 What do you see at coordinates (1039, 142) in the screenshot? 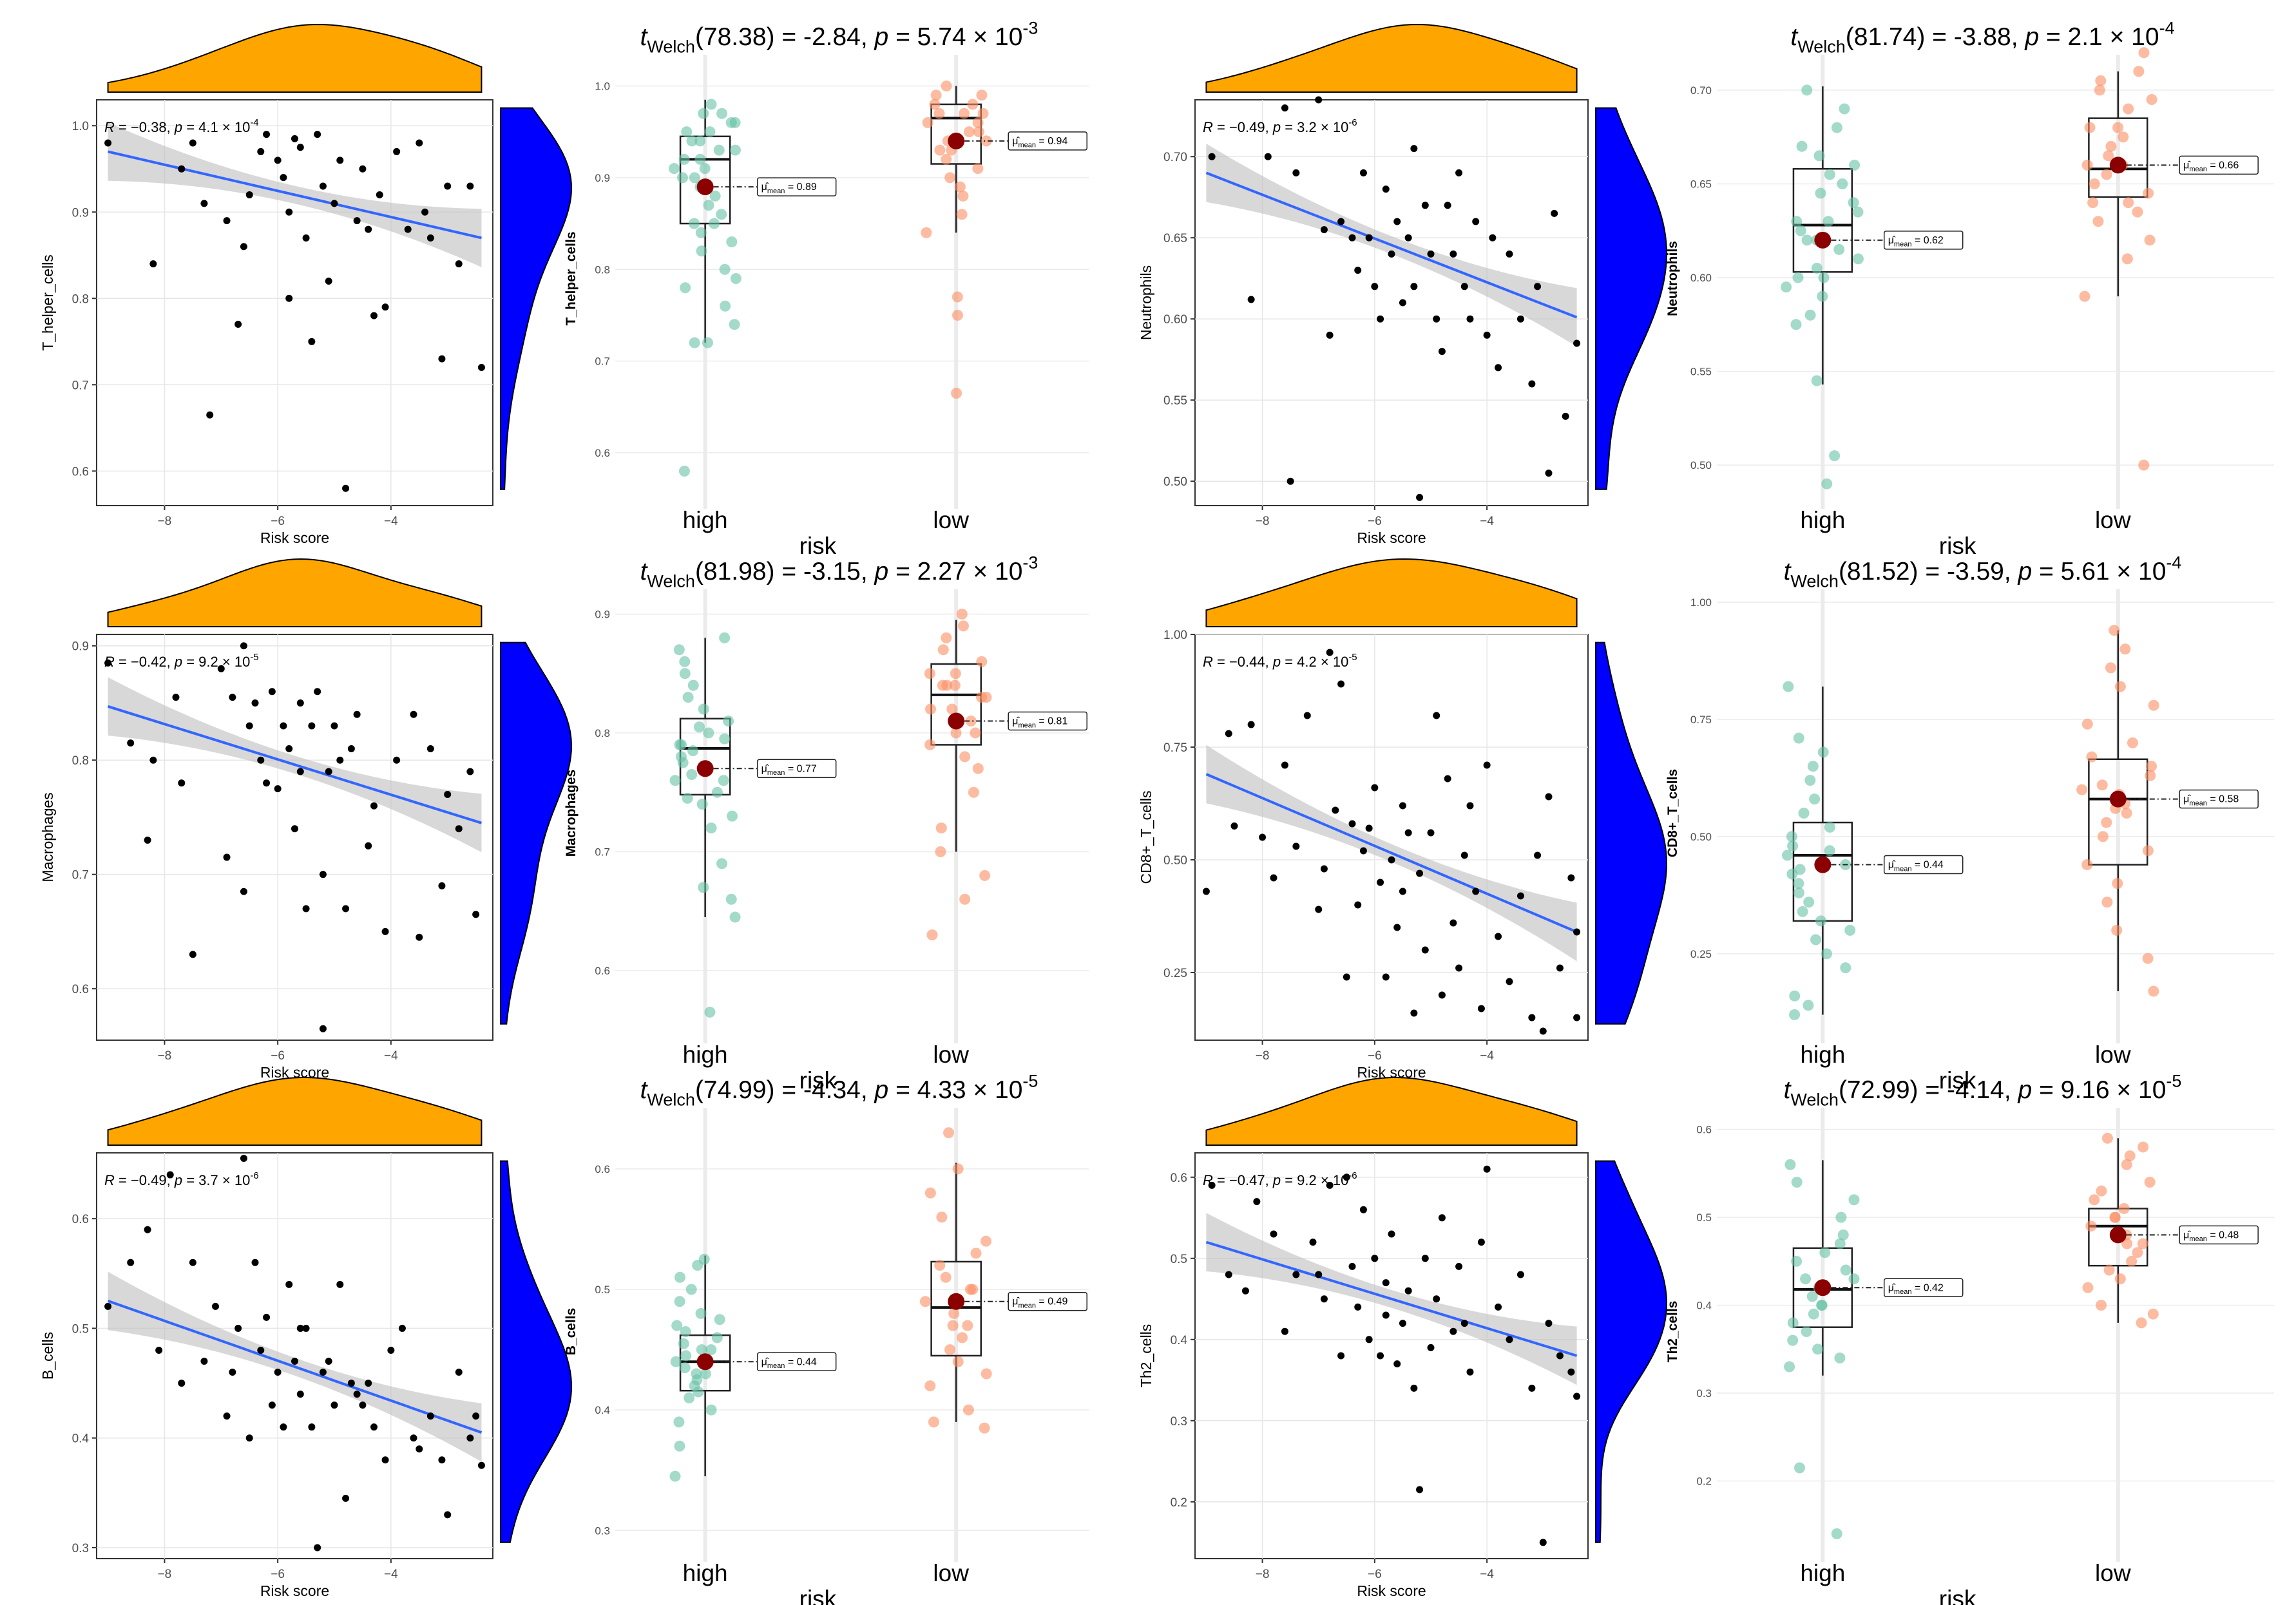
I see `mean-label: μ̂mean = 0.94` at bounding box center [1039, 142].